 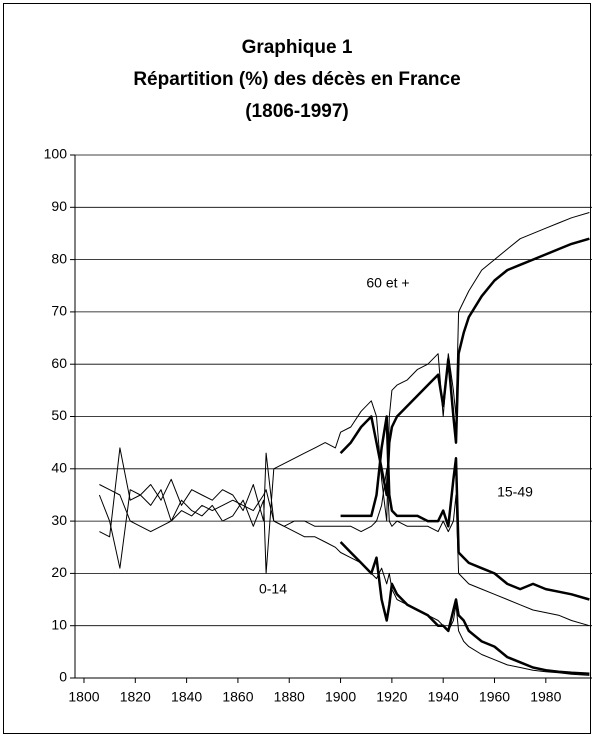 What do you see at coordinates (59, 572) in the screenshot?
I see `y-tick-label: 20` at bounding box center [59, 572].